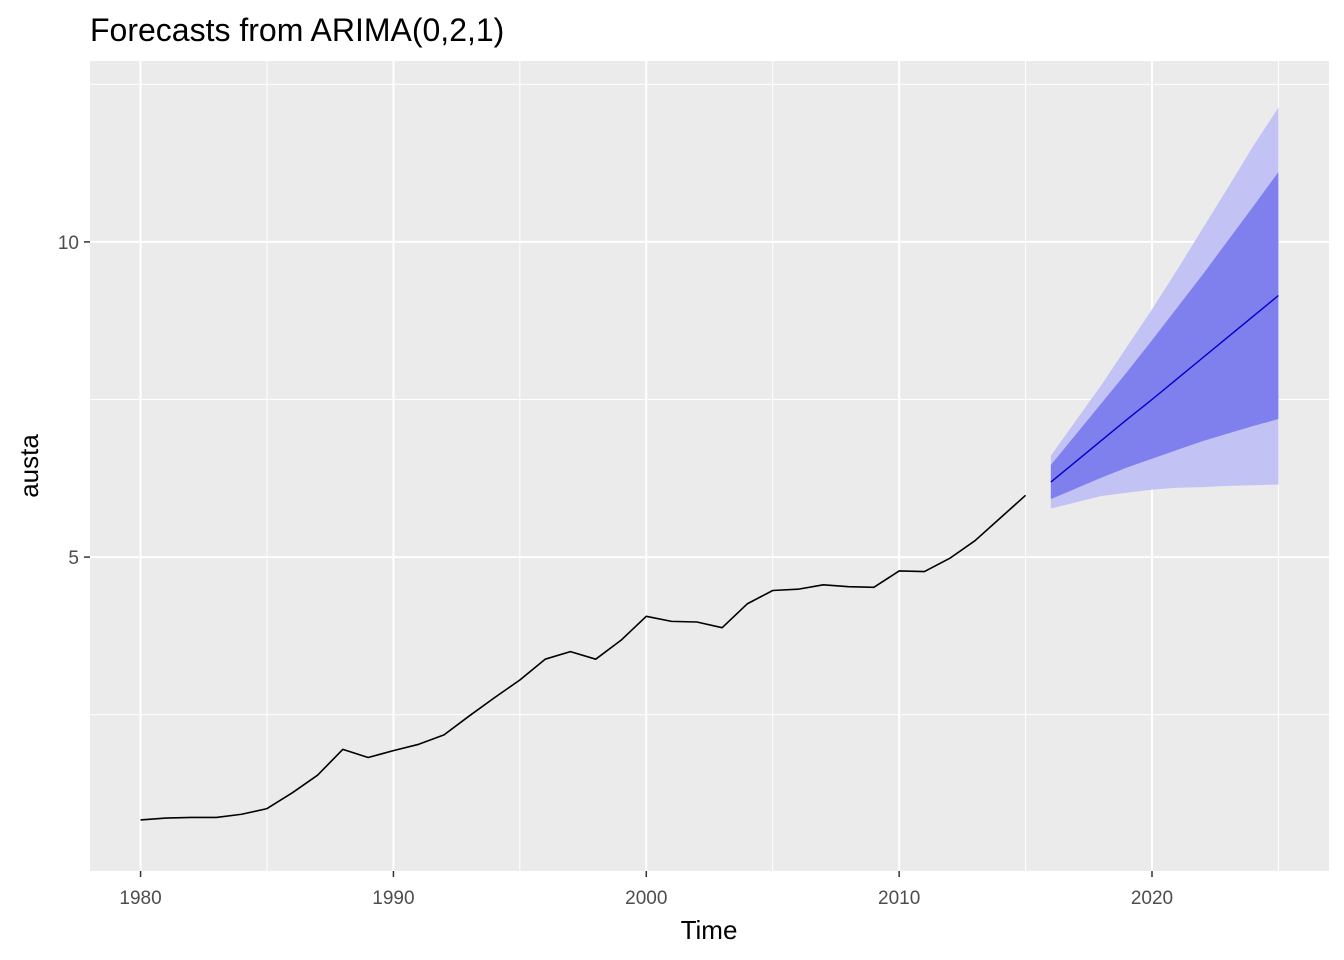 Image resolution: width=1344 pixels, height=960 pixels. What do you see at coordinates (297, 30) in the screenshot?
I see `chart-title: Forecasts from ARIMA(0,2,1)` at bounding box center [297, 30].